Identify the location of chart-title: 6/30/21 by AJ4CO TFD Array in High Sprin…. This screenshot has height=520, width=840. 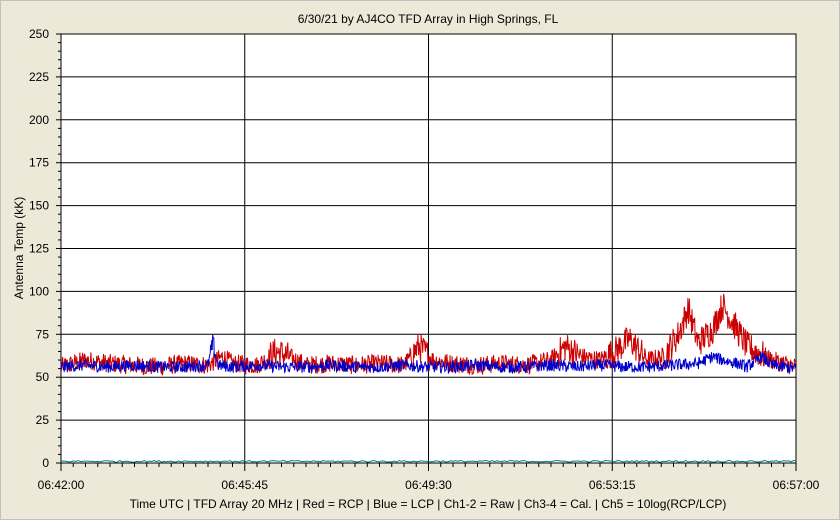
(428, 19).